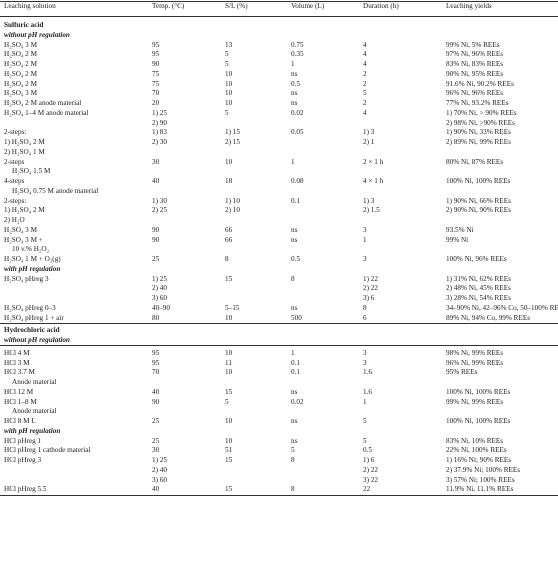 Image resolution: width=558 pixels, height=569 pixels. What do you see at coordinates (156, 450) in the screenshot?
I see `table-cell: 30` at bounding box center [156, 450].